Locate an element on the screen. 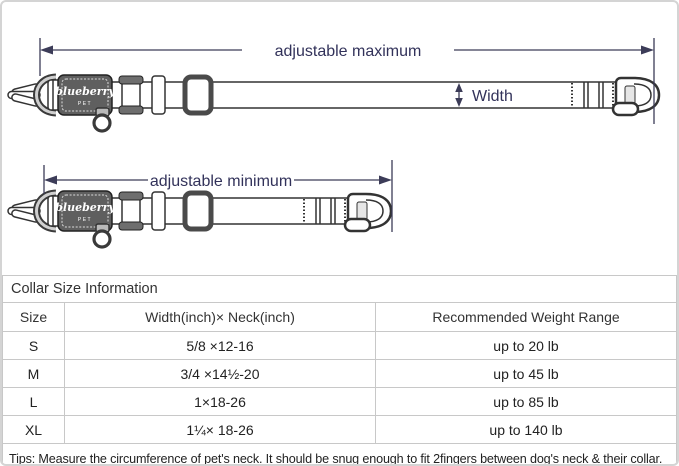 The height and width of the screenshot is (466, 679). cell-dimensions: 1¼× 18-26 is located at coordinates (220, 429).